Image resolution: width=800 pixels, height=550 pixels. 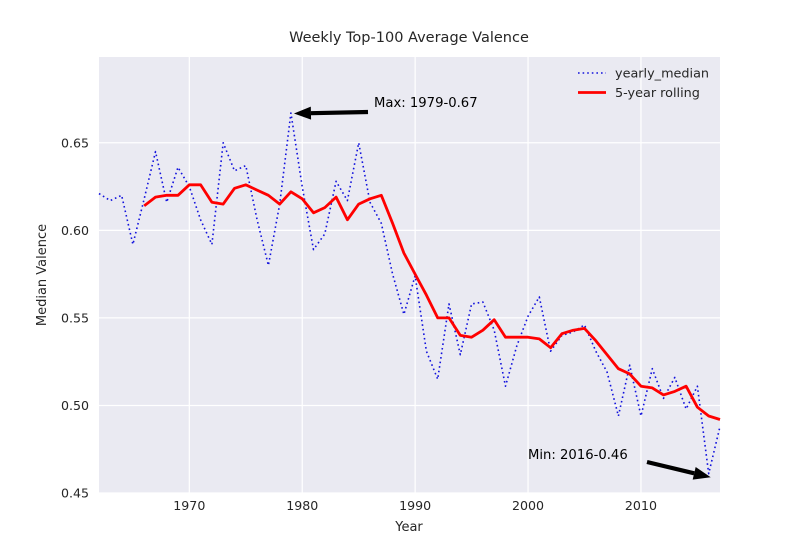 What do you see at coordinates (578, 455) in the screenshot?
I see `min-annotation-text: Min: 2016-0.46` at bounding box center [578, 455].